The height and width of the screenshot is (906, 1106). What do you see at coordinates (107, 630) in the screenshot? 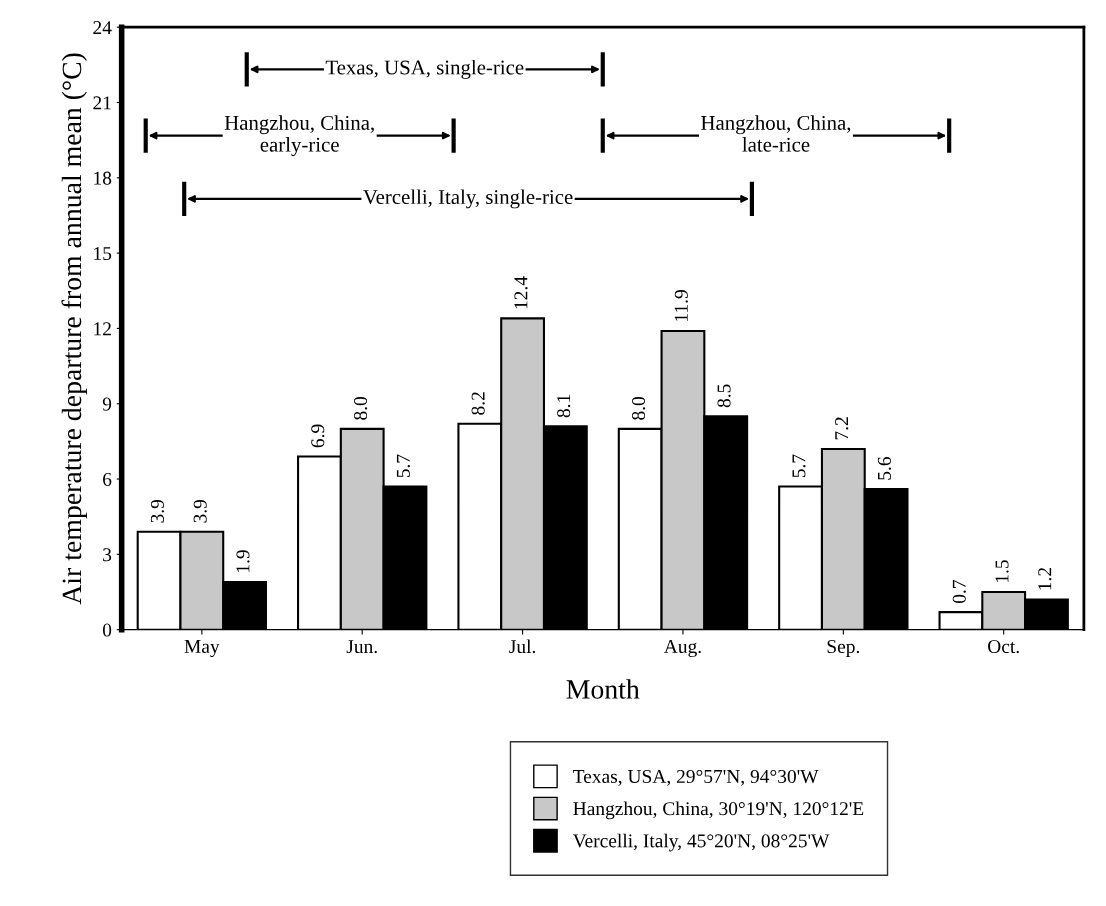
I see `y-tick-label: 0` at bounding box center [107, 630].